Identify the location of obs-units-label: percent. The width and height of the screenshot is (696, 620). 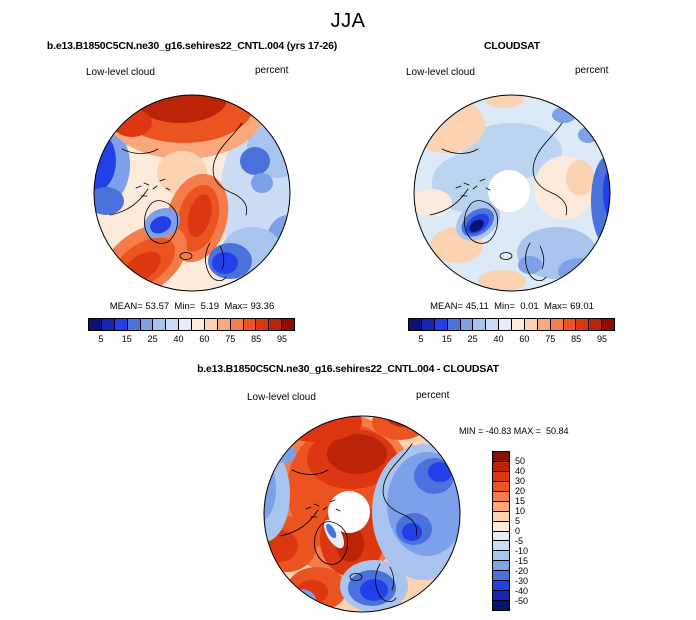
(592, 70).